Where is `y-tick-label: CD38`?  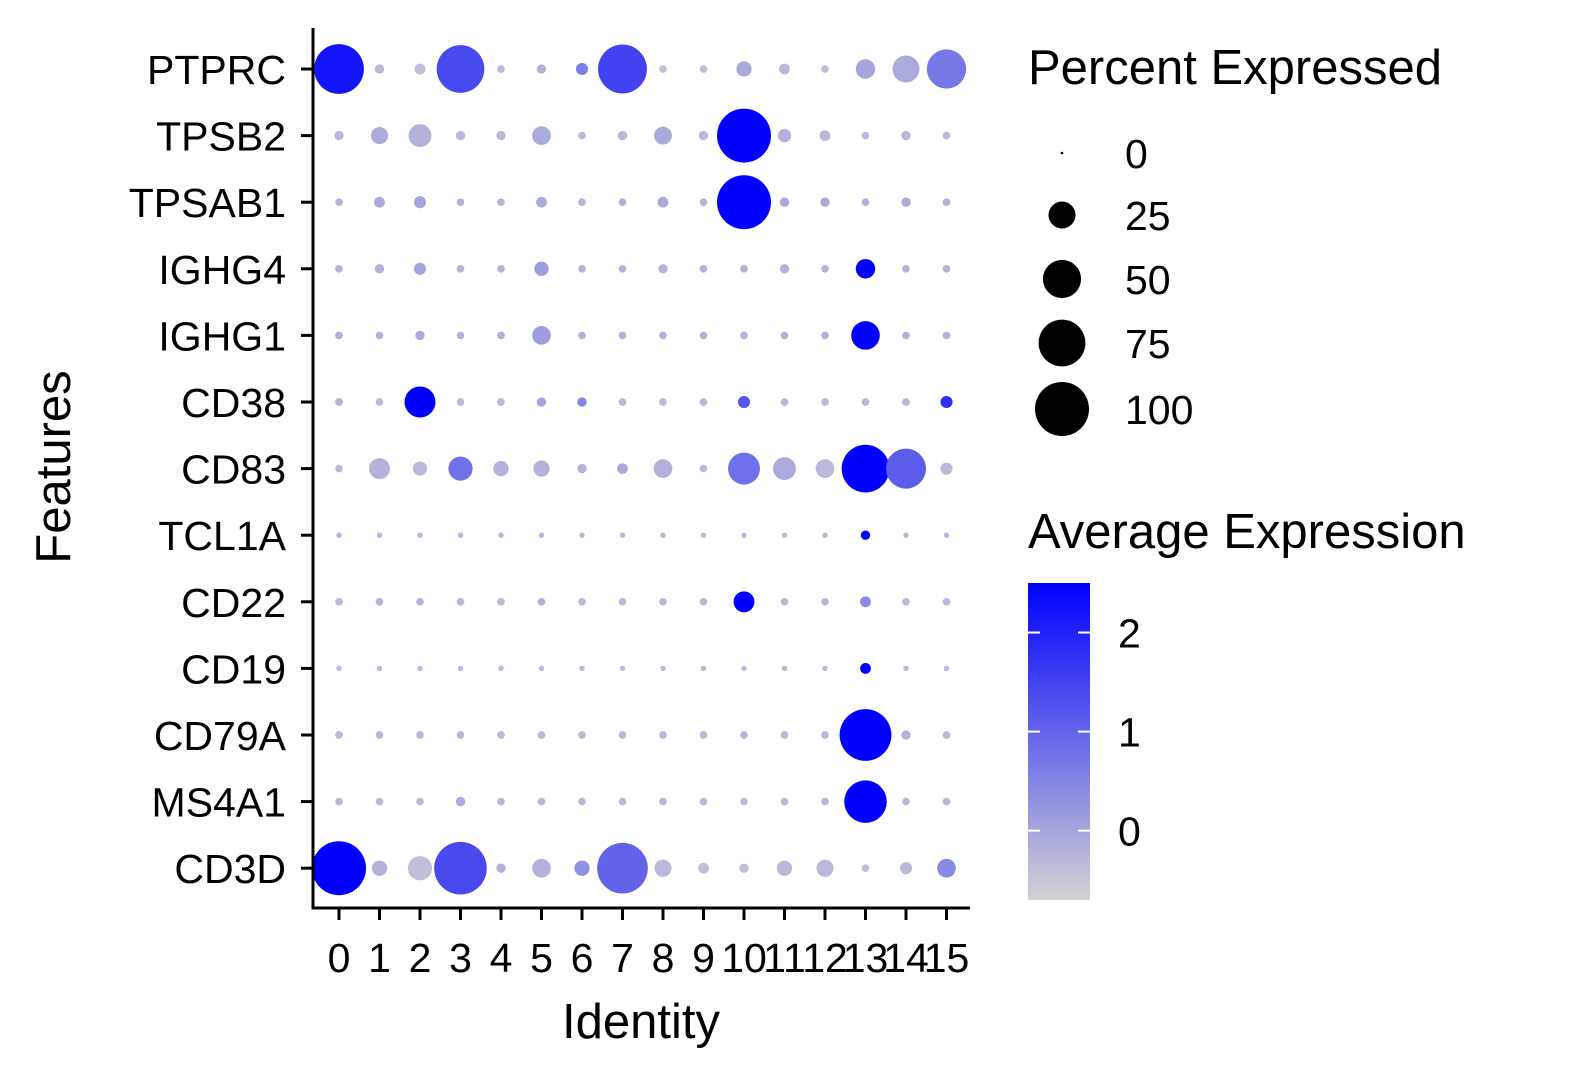
y-tick-label: CD38 is located at coordinates (233, 403).